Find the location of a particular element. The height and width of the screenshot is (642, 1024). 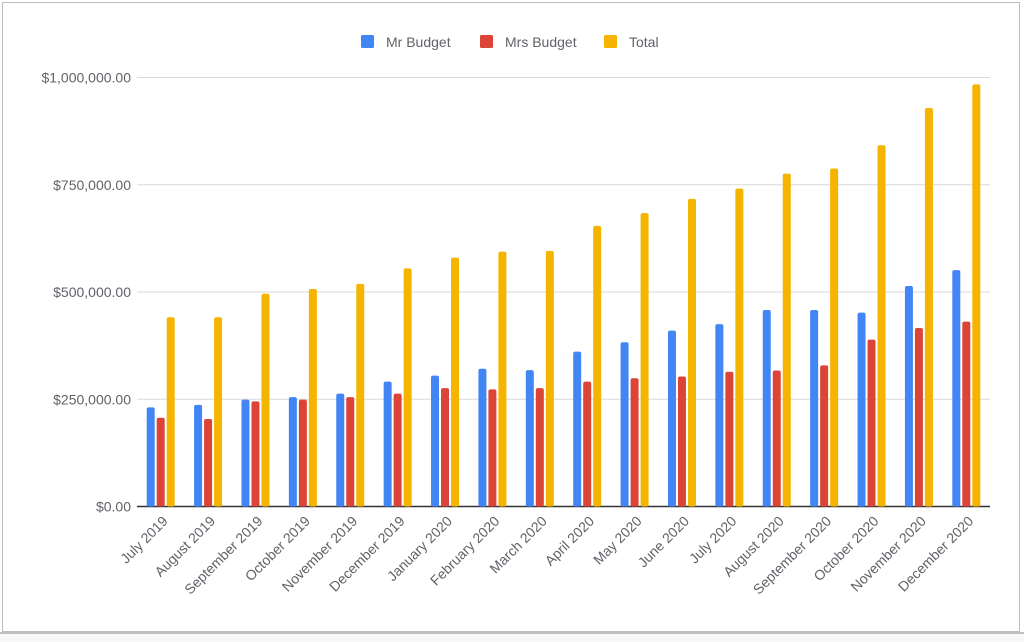

legend-item: Mrs Budget is located at coordinates (528, 42).